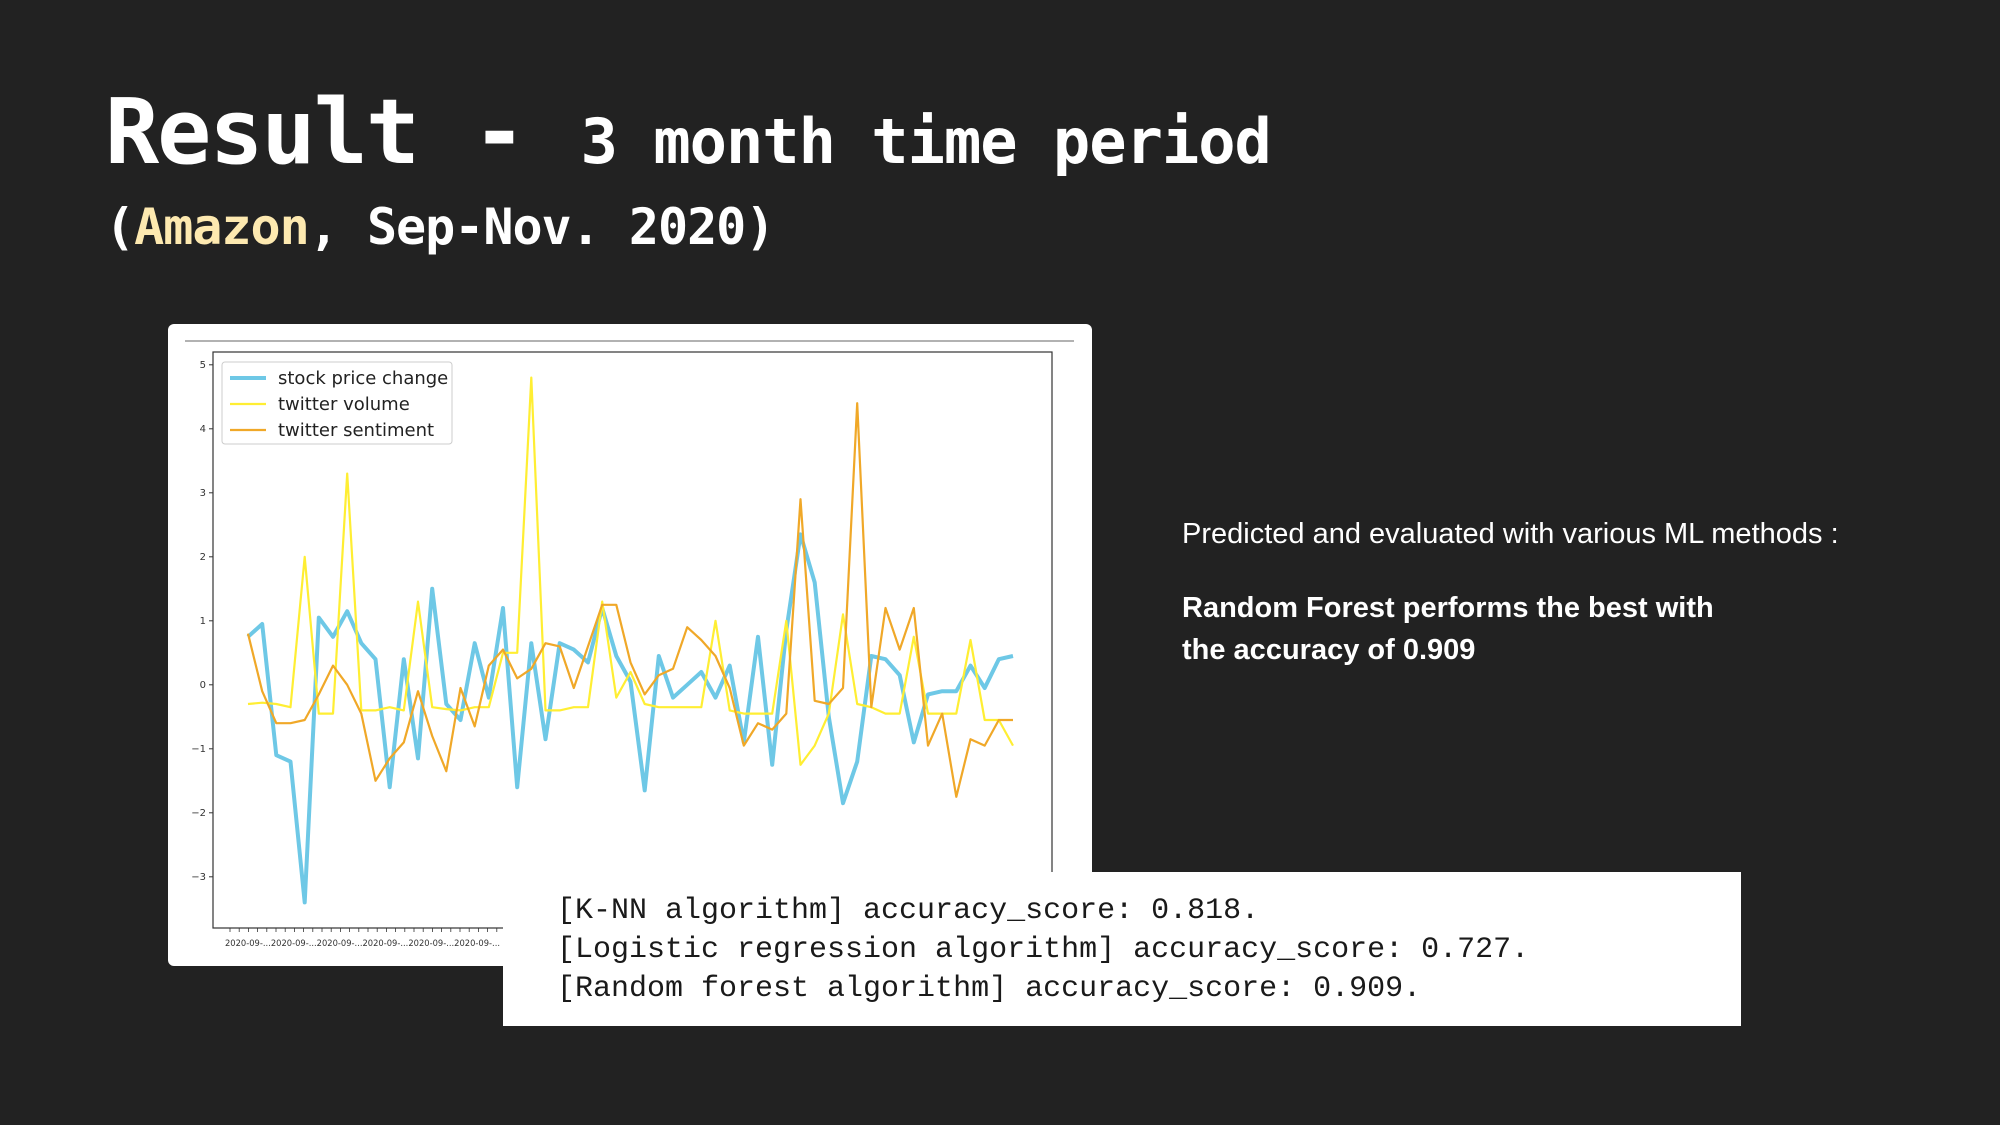  What do you see at coordinates (1448, 608) in the screenshot?
I see `finding-line-1: Random Forest performs the best with` at bounding box center [1448, 608].